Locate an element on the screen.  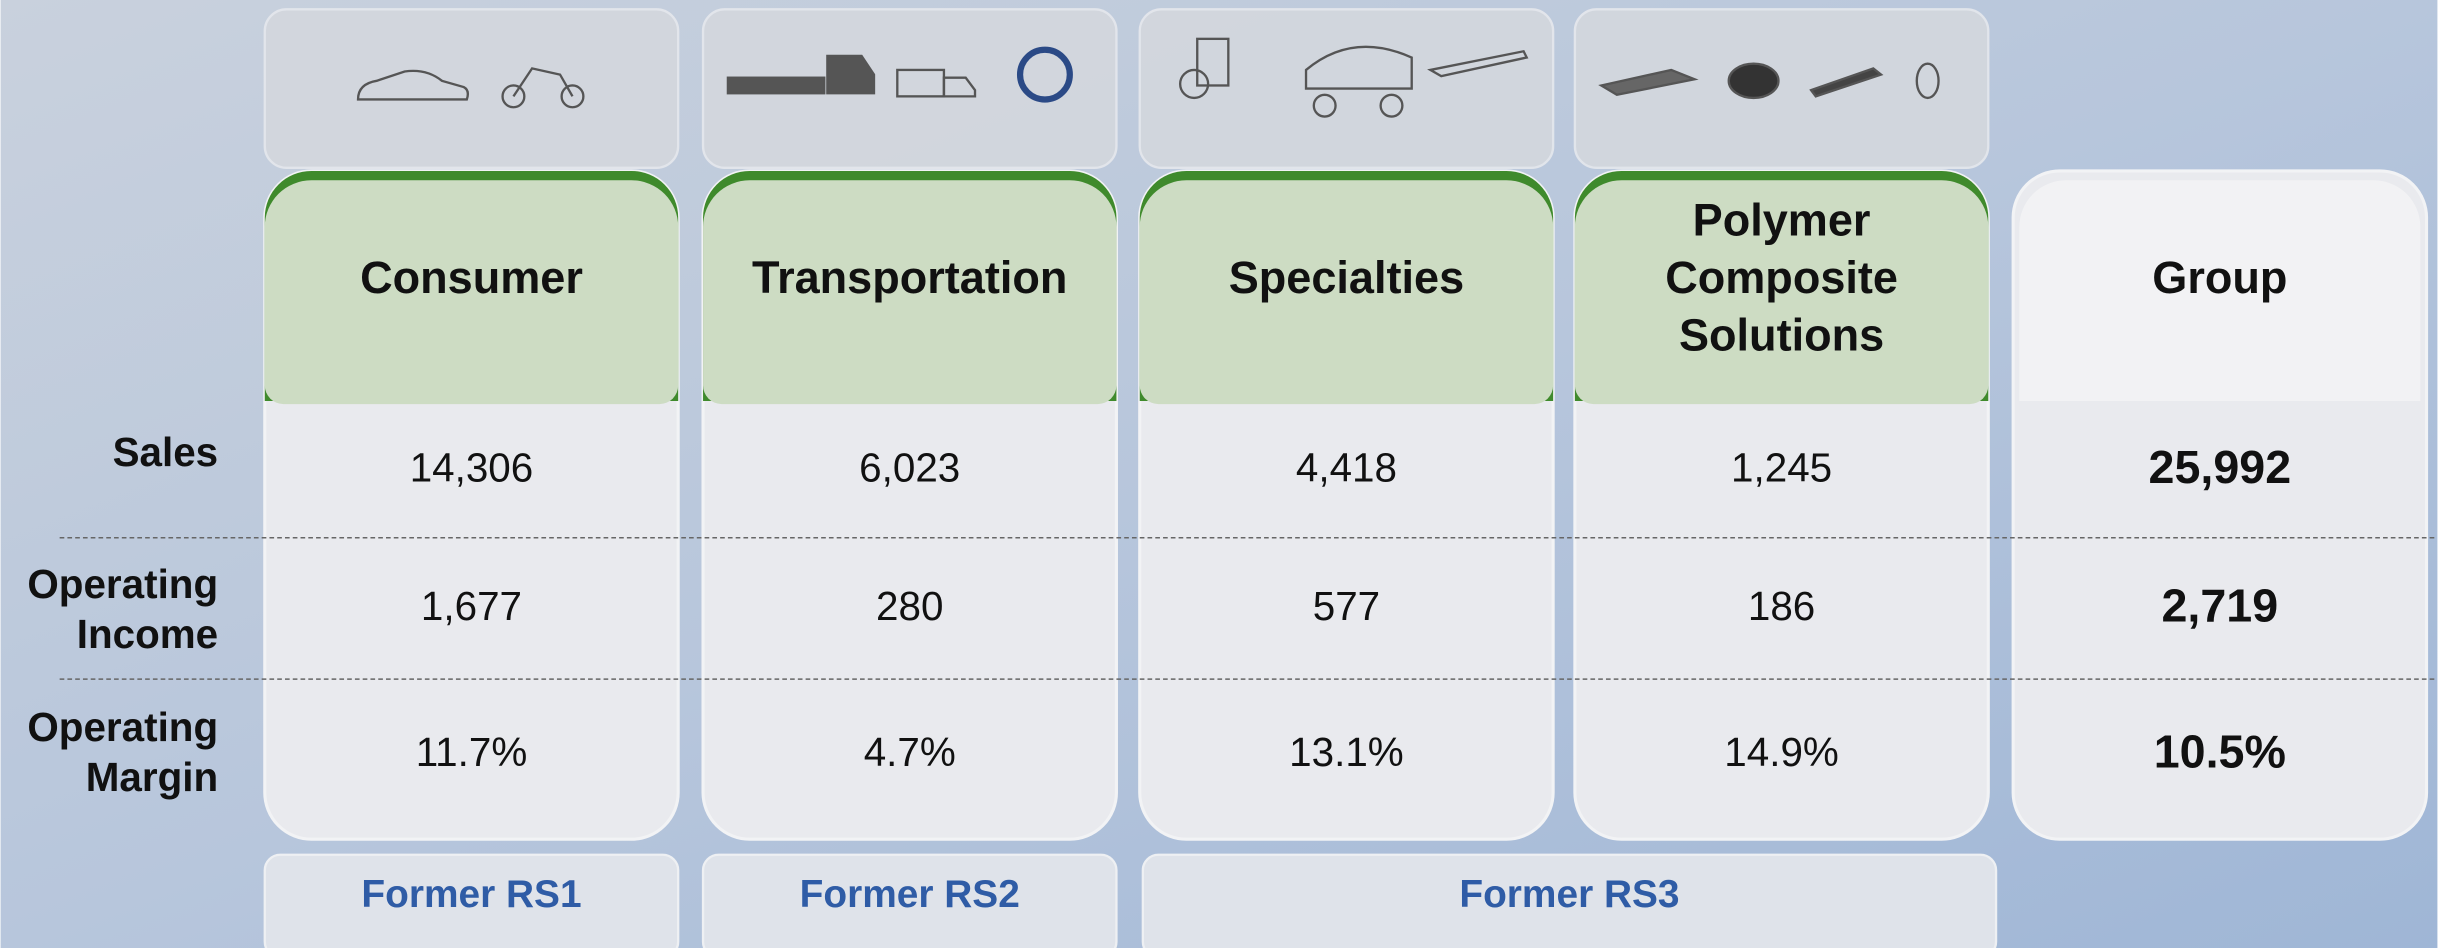
column-header: Polymer is located at coordinates (1782, 220).